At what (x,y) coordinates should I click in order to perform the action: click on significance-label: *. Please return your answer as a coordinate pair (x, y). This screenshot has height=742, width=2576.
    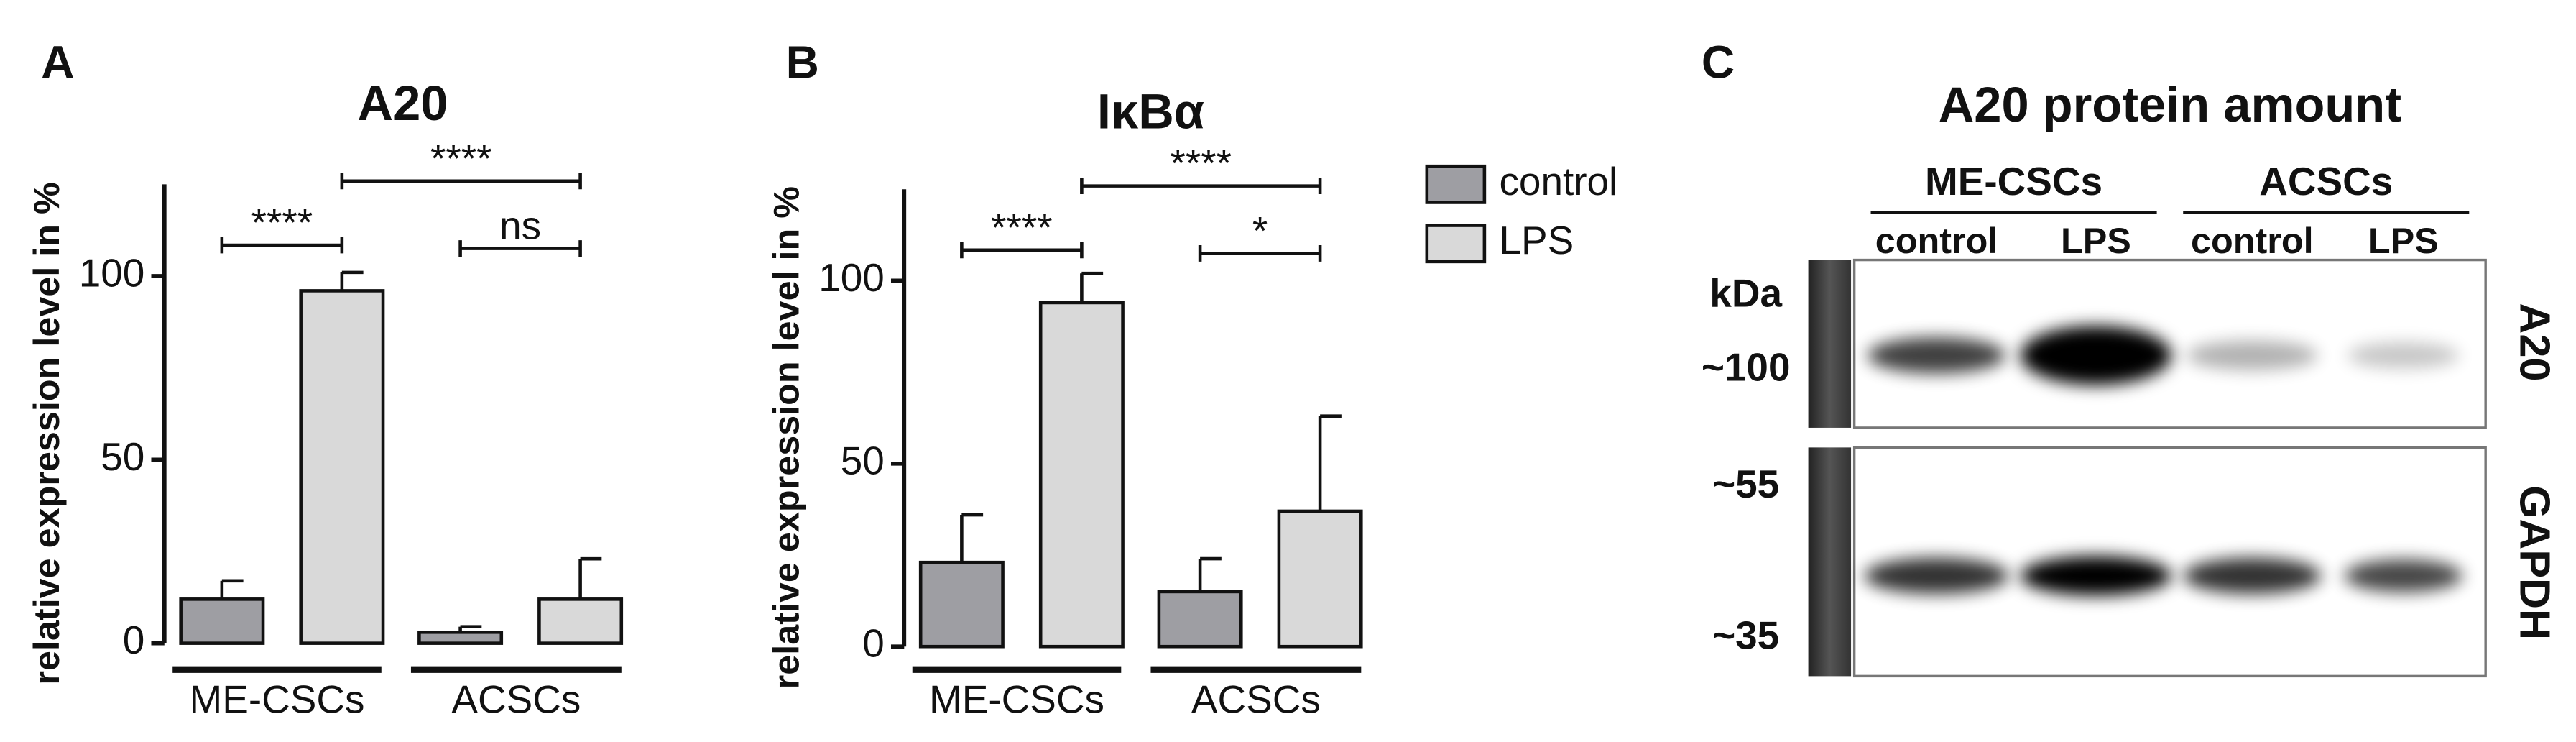
    Looking at the image, I should click on (1260, 230).